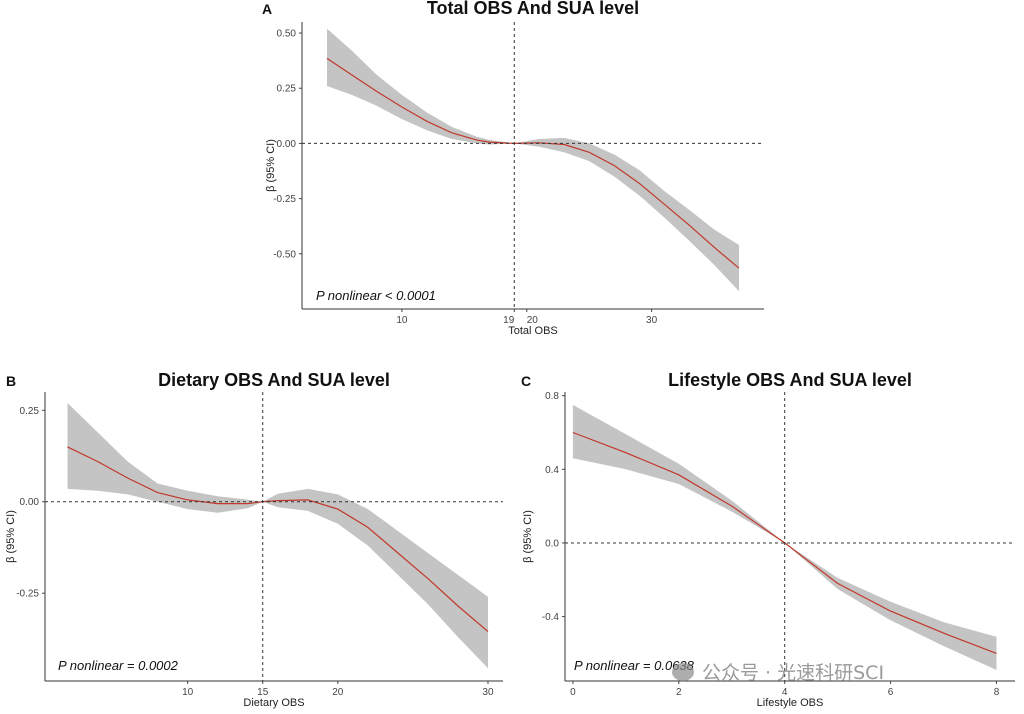  What do you see at coordinates (552, 543) in the screenshot?
I see `y-tick-label: 0.0` at bounding box center [552, 543].